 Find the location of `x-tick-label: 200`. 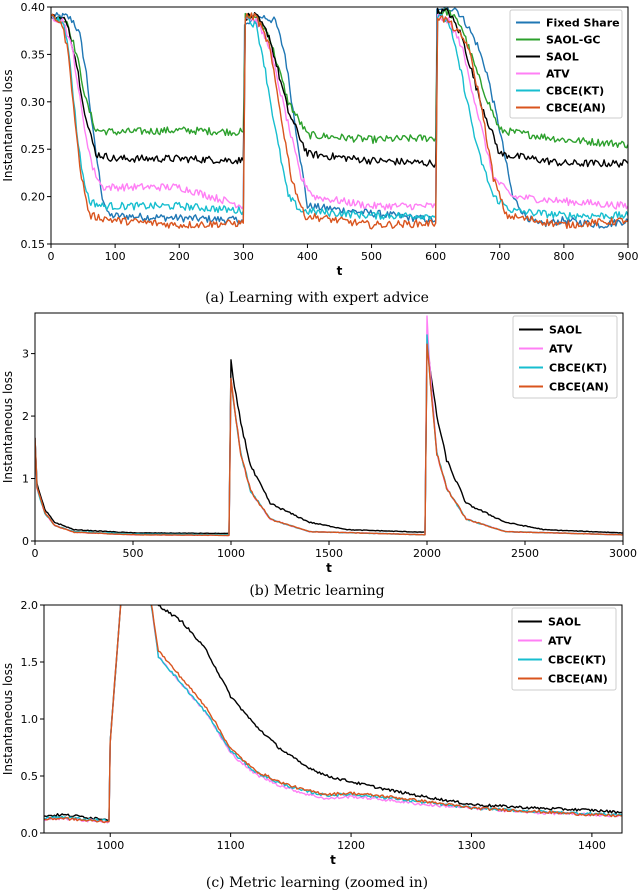

x-tick-label: 200 is located at coordinates (179, 256).